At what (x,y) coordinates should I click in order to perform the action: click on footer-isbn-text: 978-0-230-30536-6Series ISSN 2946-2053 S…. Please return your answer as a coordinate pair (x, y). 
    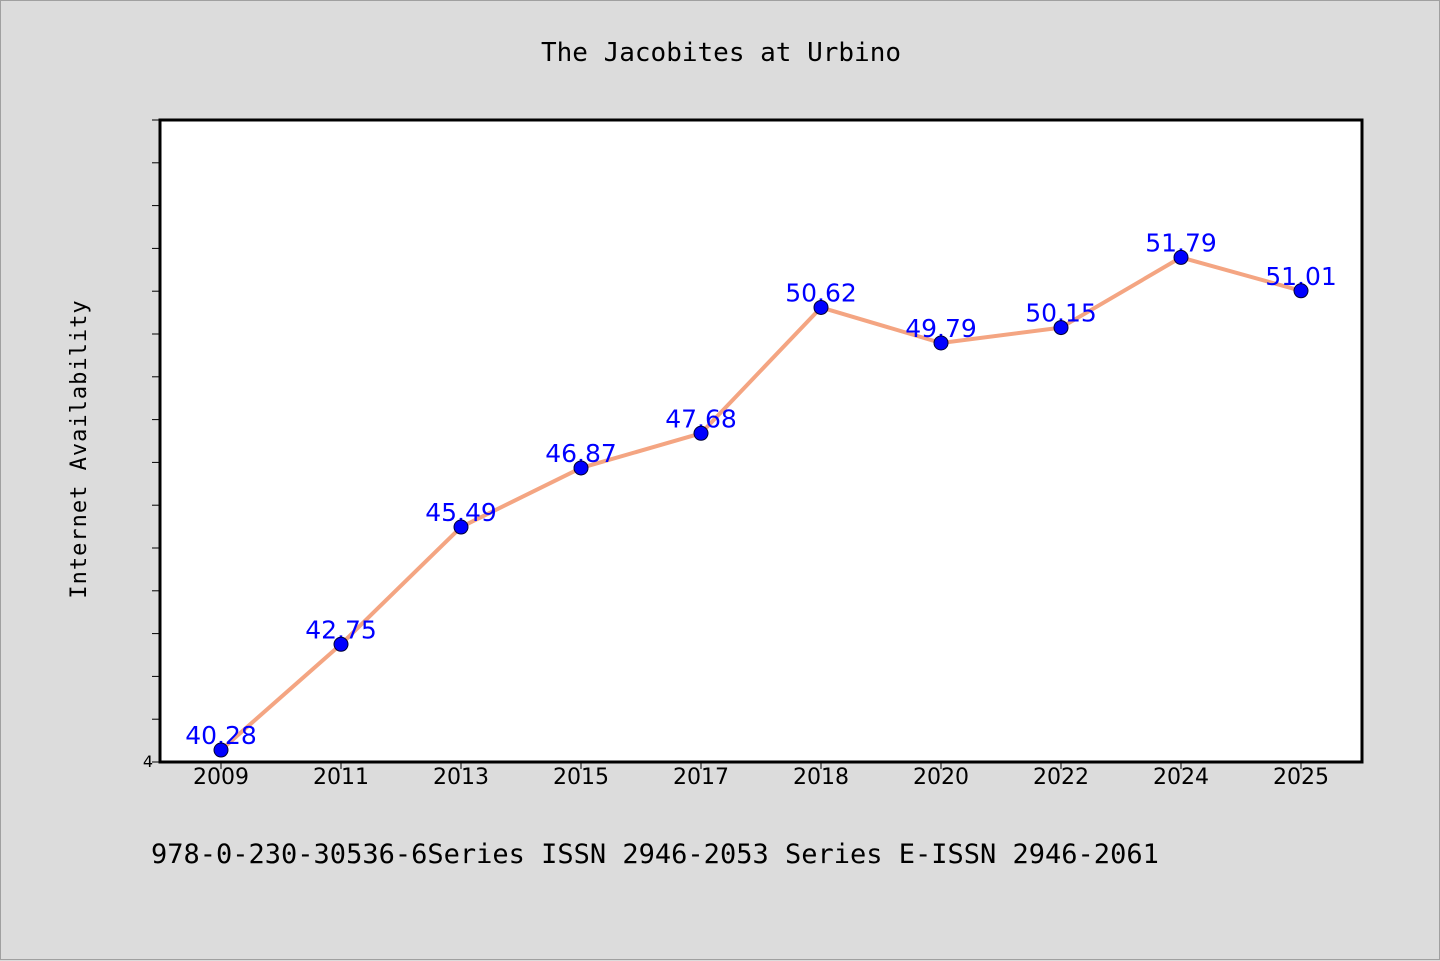
    Looking at the image, I should click on (655, 854).